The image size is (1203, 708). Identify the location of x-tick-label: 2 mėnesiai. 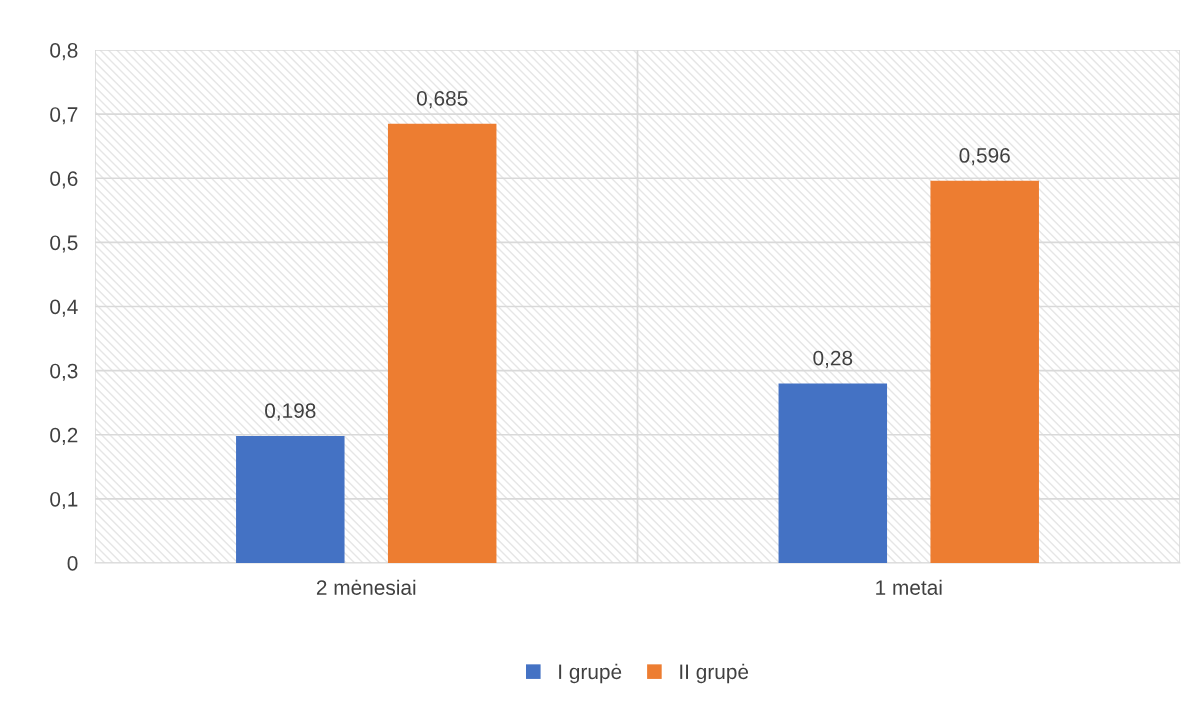
(366, 587).